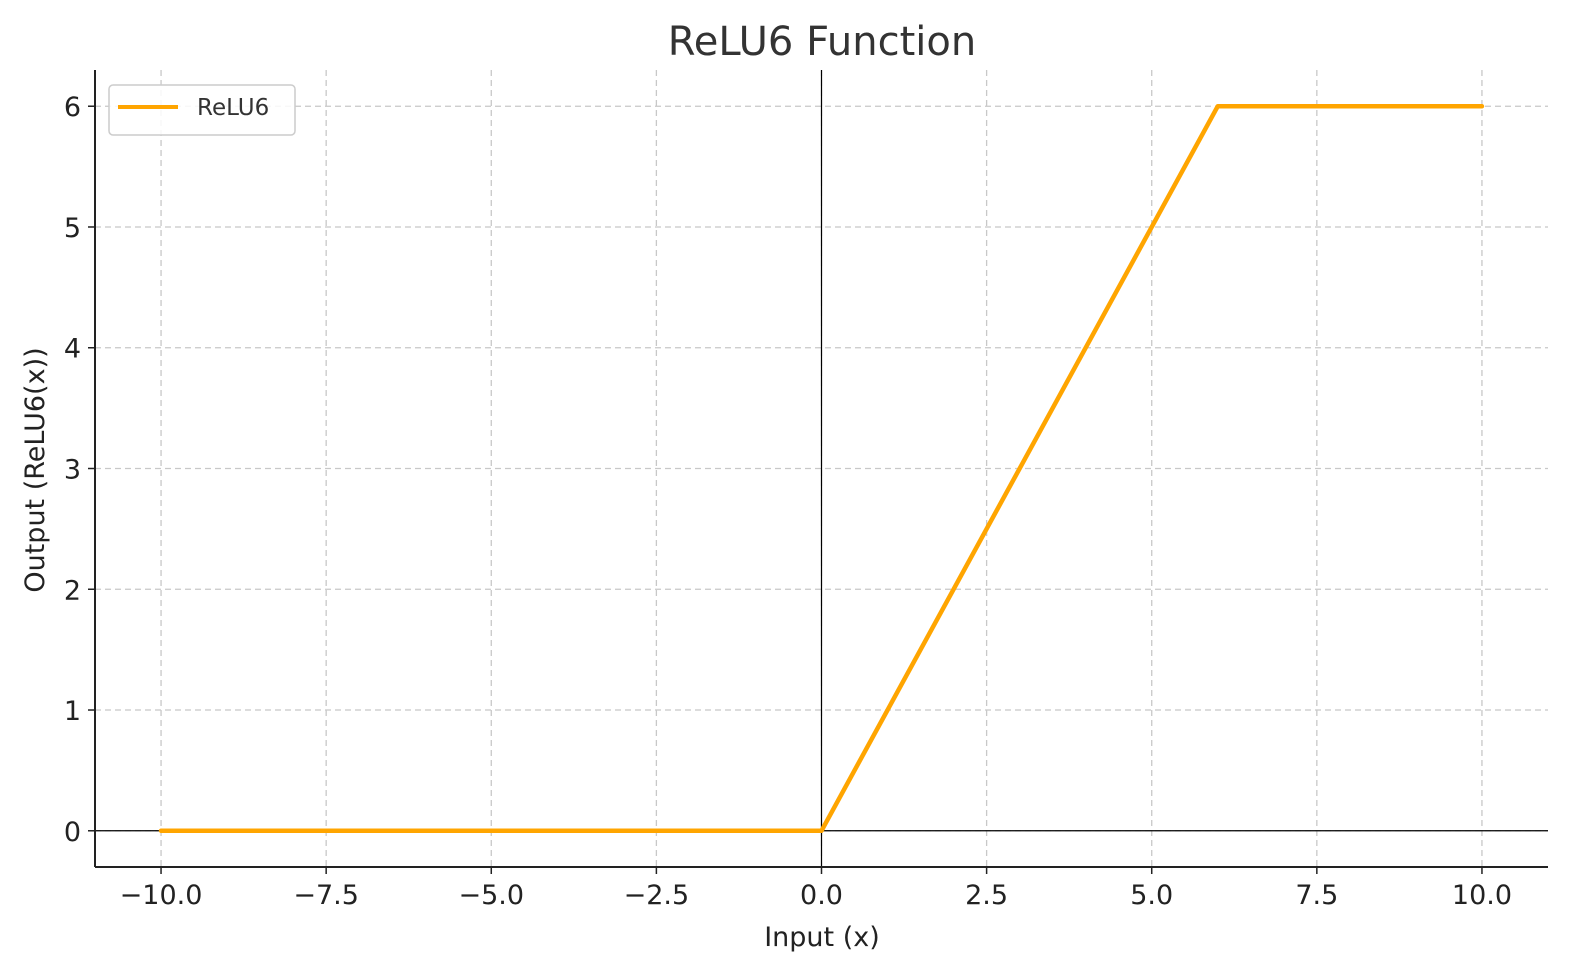 This screenshot has height=980, width=1580. I want to click on x-tick-label: 0.0, so click(821, 895).